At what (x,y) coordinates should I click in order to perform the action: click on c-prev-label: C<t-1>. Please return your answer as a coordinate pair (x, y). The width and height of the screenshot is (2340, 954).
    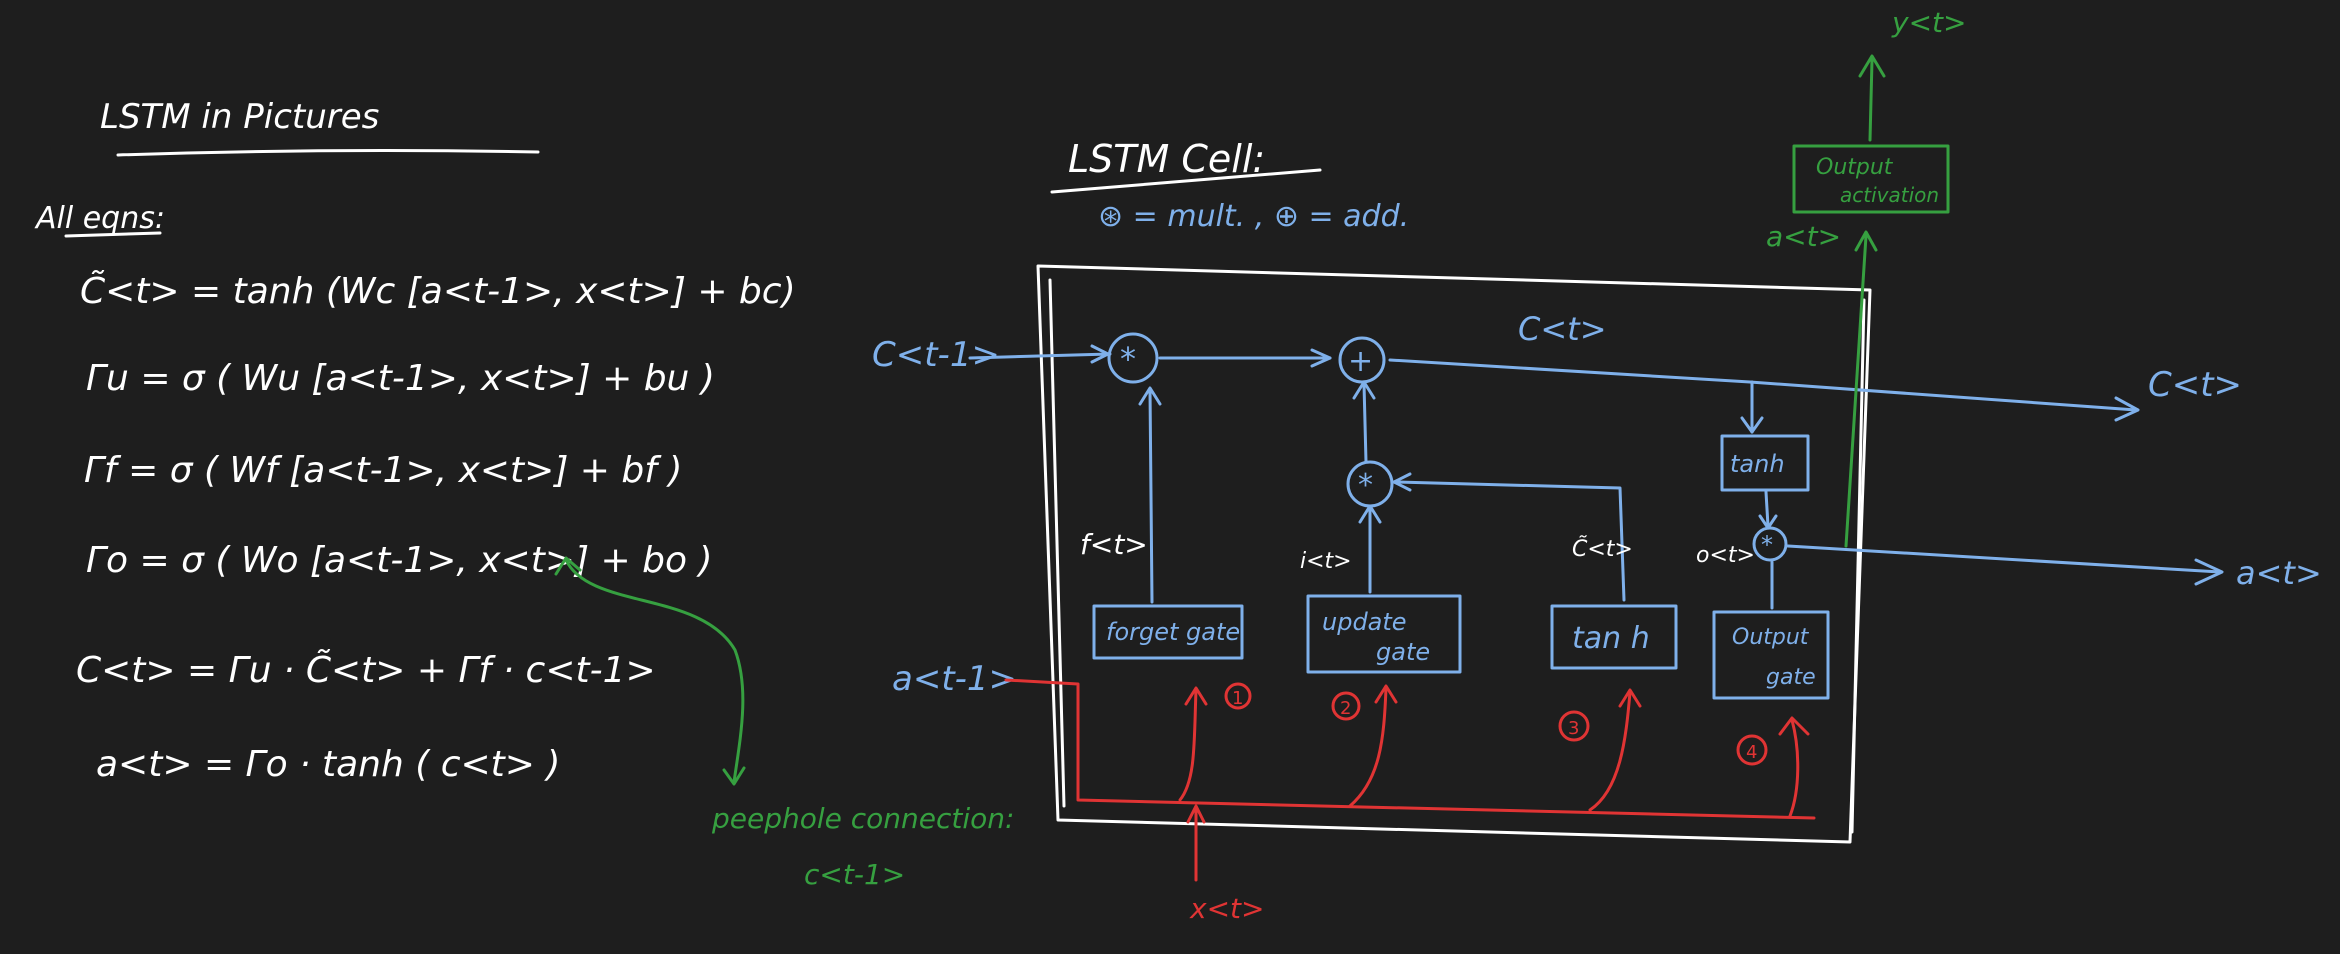
    Looking at the image, I should click on (936, 355).